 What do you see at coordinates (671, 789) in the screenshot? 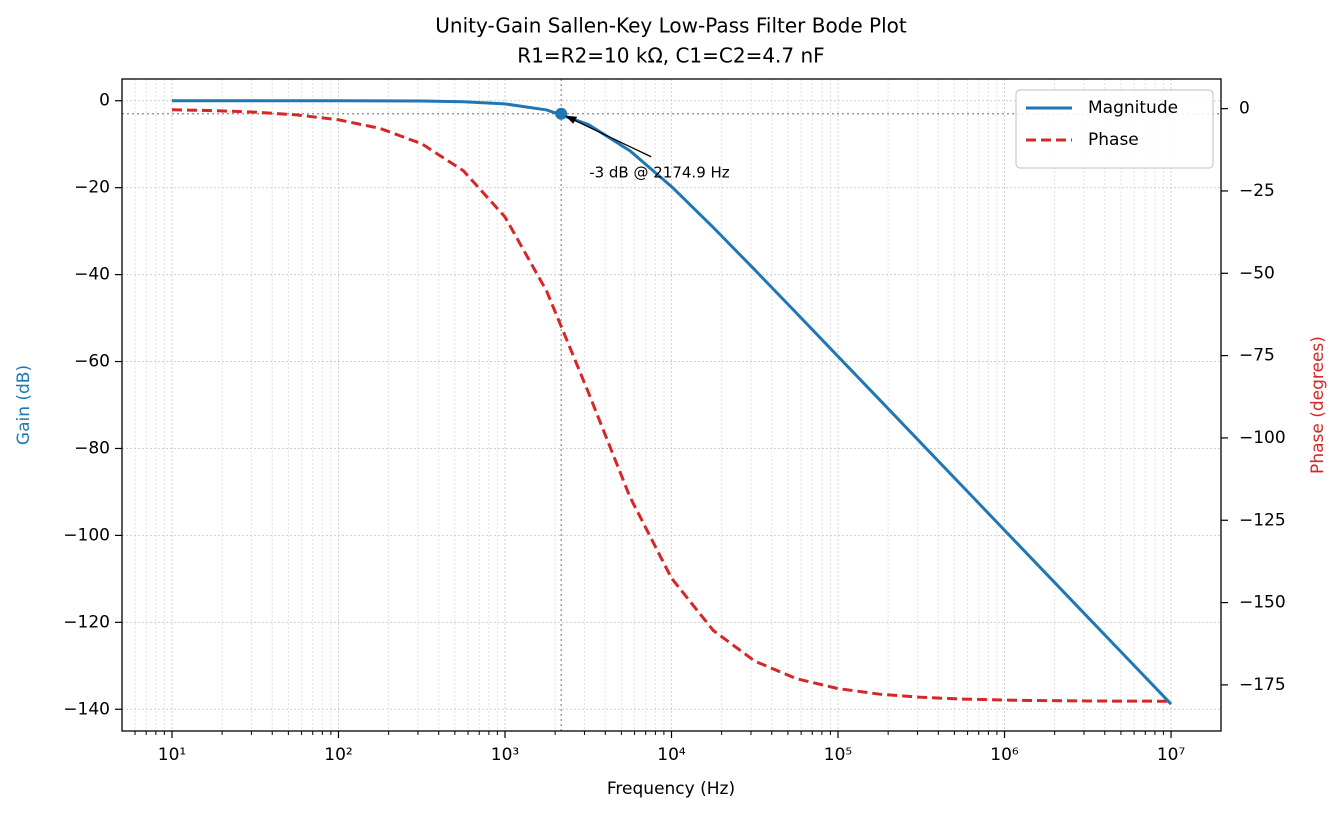
I see `x-axis-label: Frequency (Hz)` at bounding box center [671, 789].